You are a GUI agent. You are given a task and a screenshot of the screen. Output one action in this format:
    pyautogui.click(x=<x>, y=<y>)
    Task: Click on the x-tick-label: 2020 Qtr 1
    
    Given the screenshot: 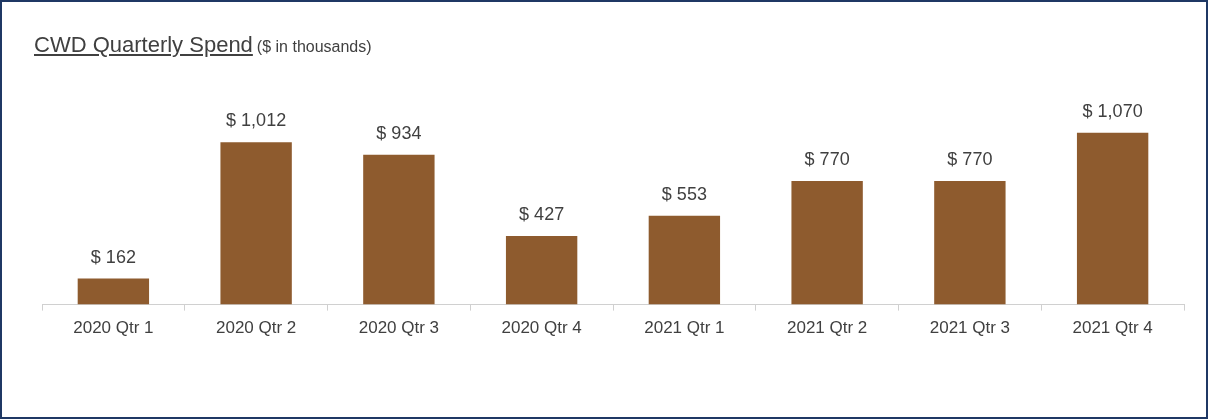 What is the action you would take?
    pyautogui.click(x=113, y=328)
    